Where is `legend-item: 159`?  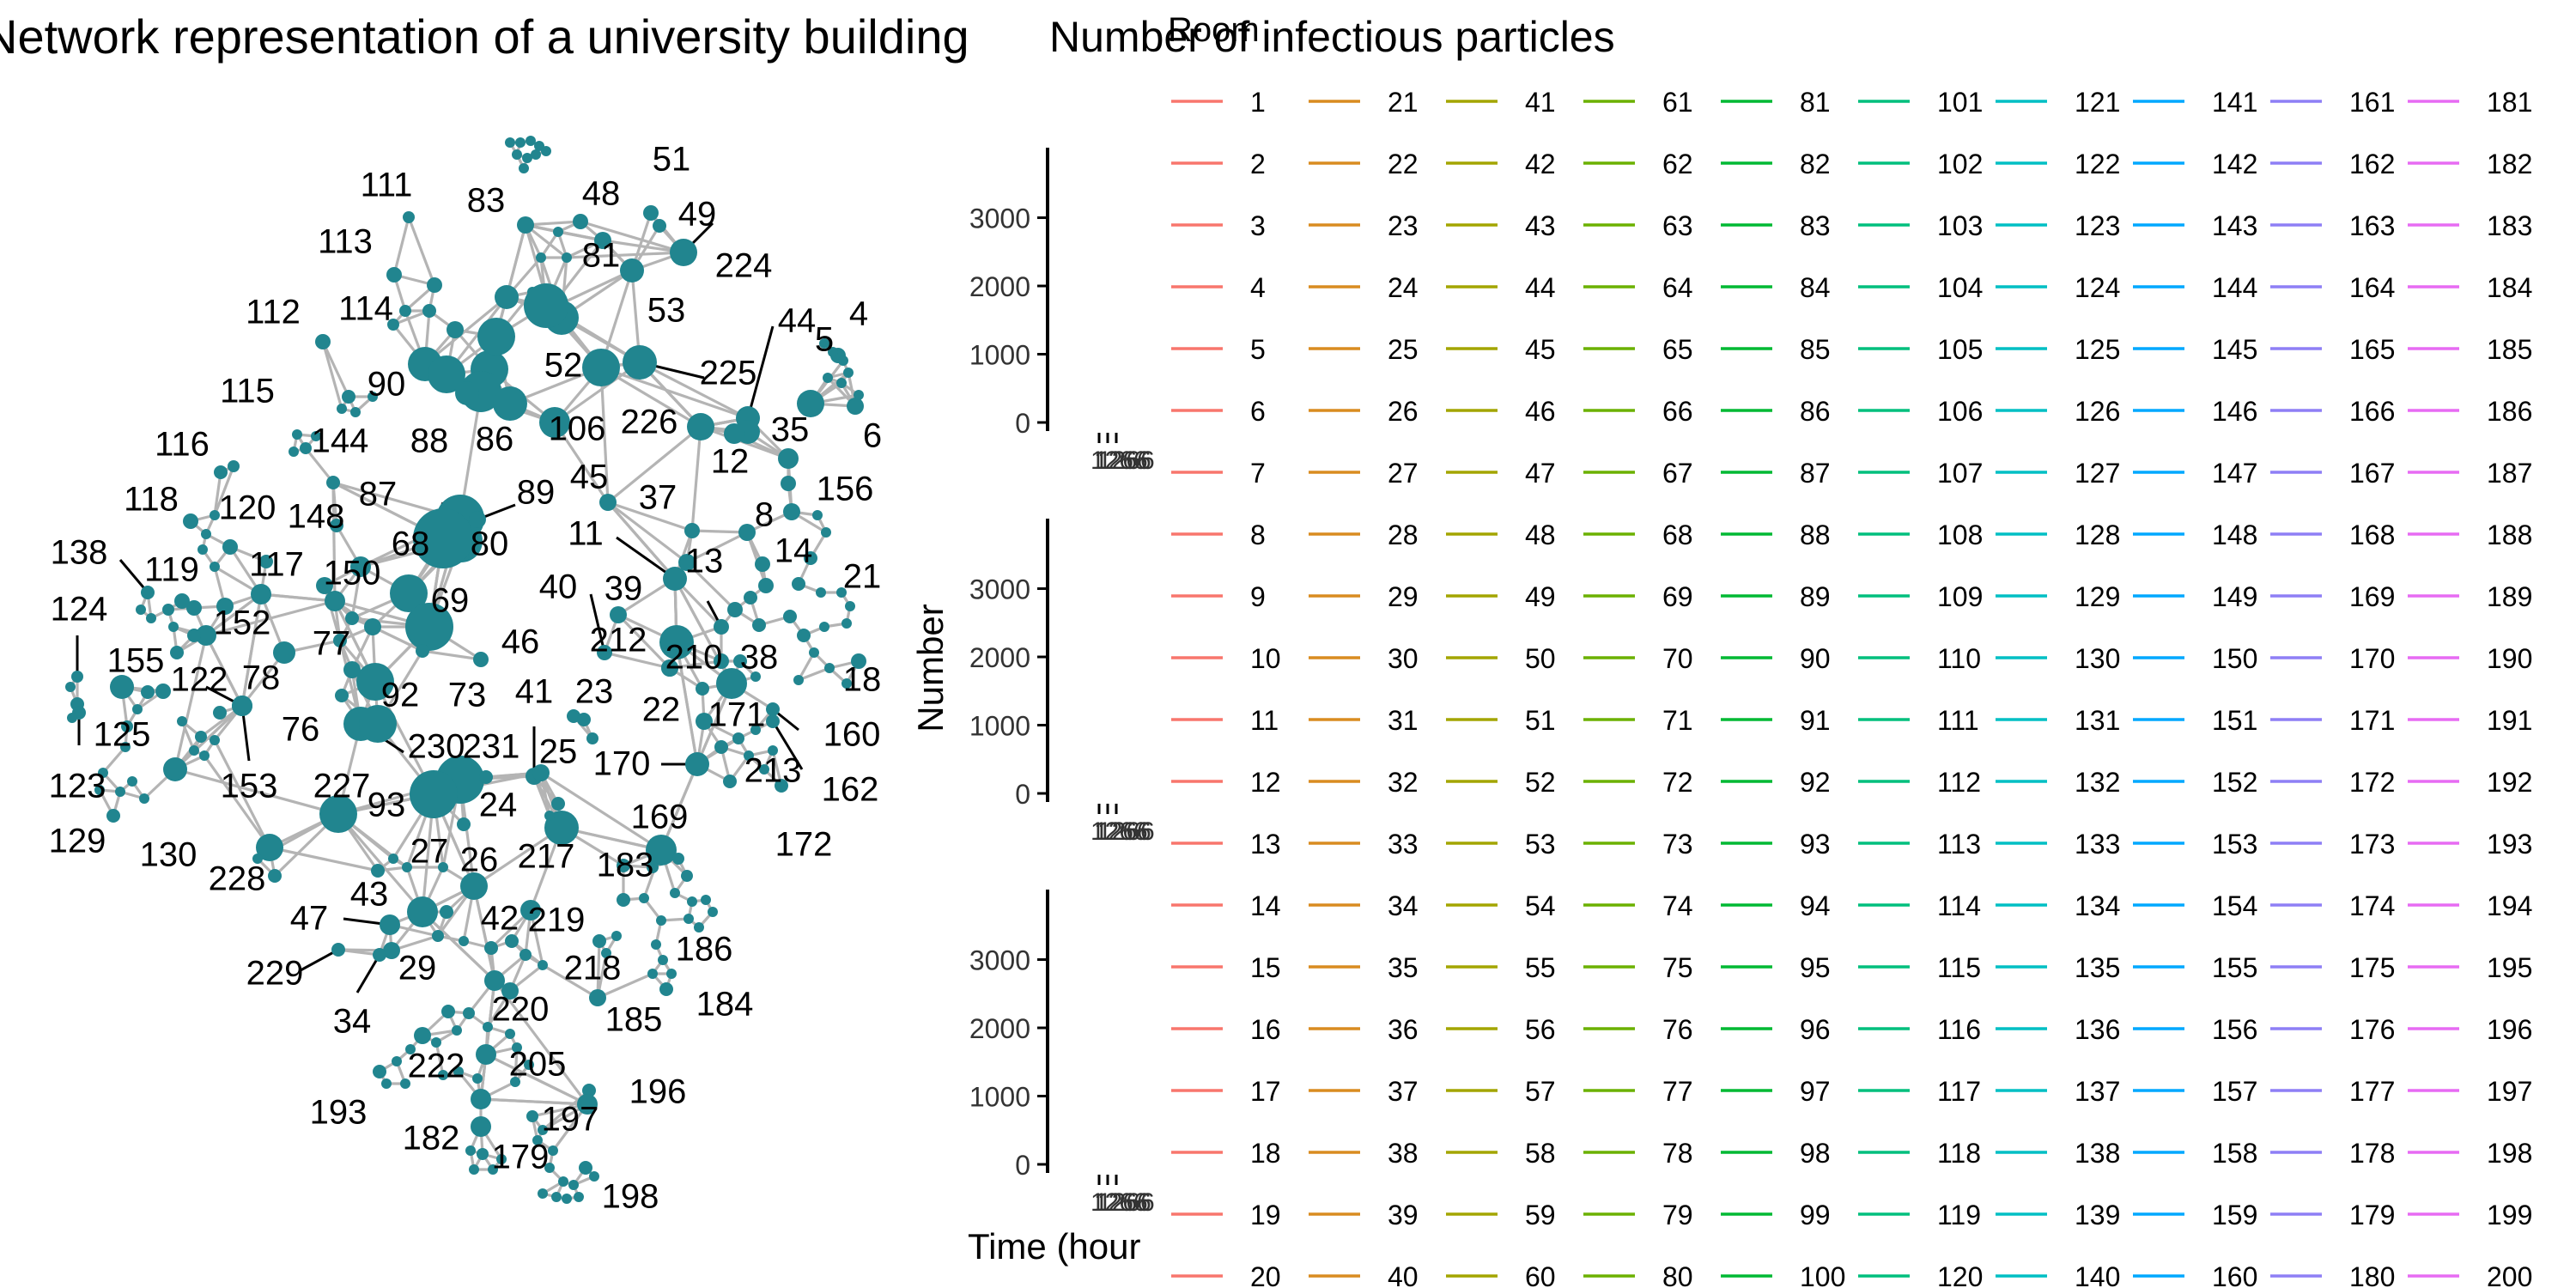
legend-item: 159 is located at coordinates (2195, 1215).